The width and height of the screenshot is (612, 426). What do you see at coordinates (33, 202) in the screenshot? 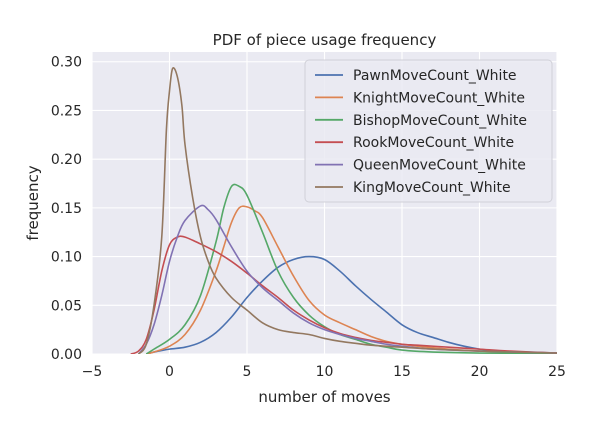
I see `y-axis-label: frequency` at bounding box center [33, 202].